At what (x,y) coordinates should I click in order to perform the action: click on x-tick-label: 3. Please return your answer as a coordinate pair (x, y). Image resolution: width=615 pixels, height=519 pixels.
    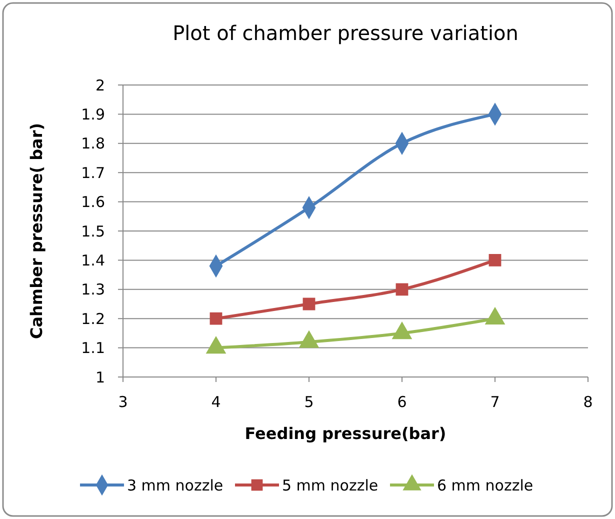
    Looking at the image, I should click on (123, 402).